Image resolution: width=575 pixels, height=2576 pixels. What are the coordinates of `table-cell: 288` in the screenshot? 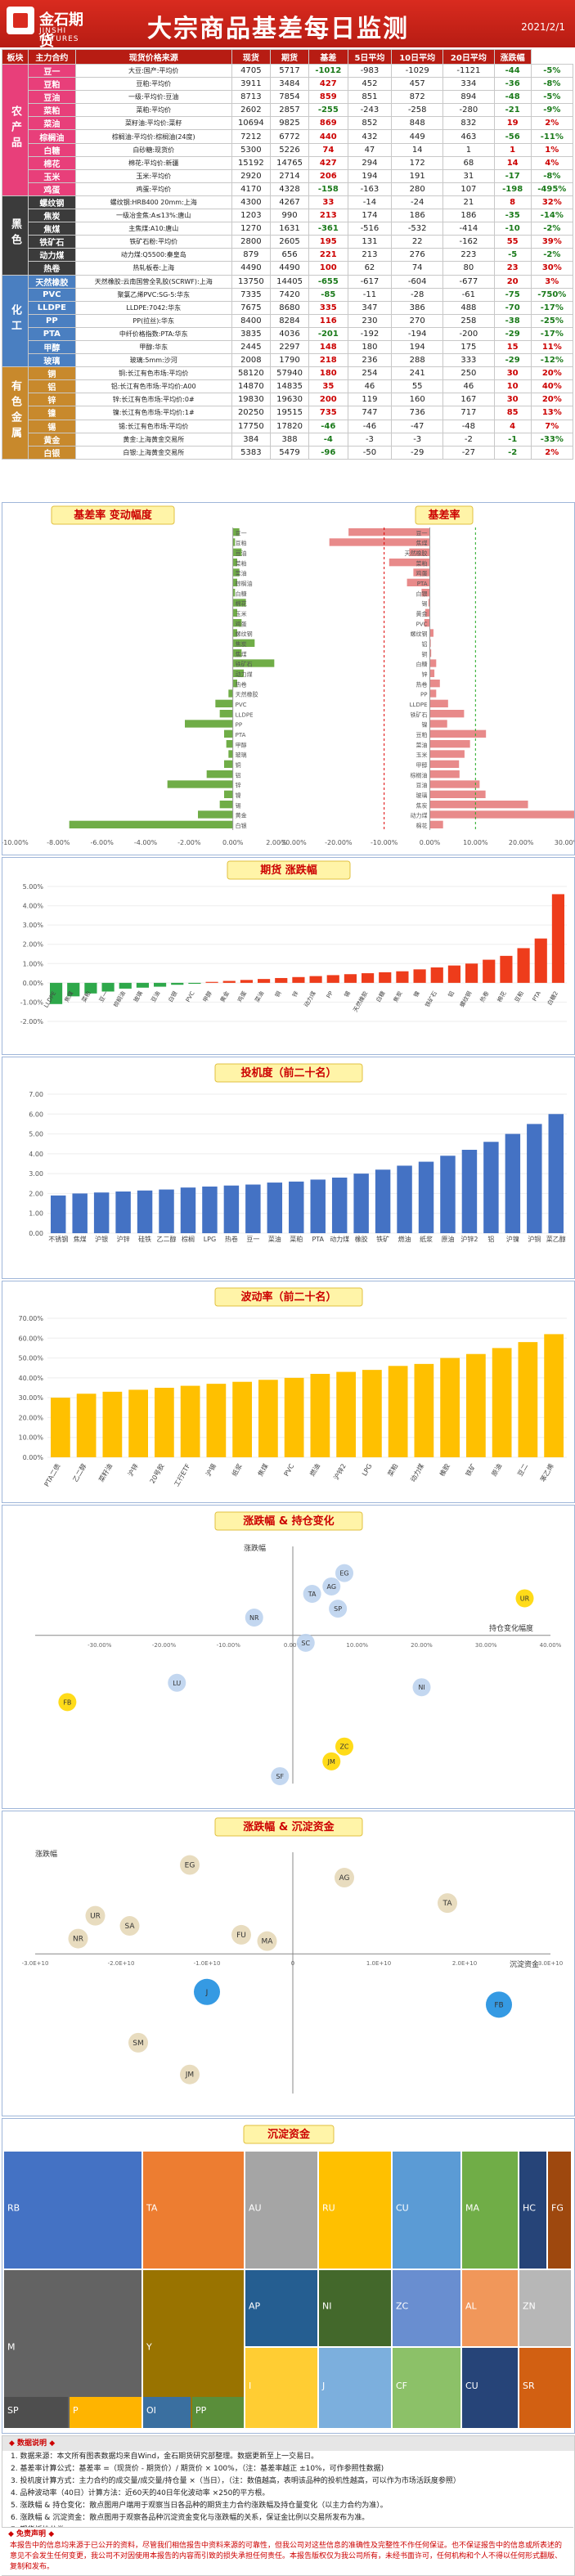 It's located at (418, 360).